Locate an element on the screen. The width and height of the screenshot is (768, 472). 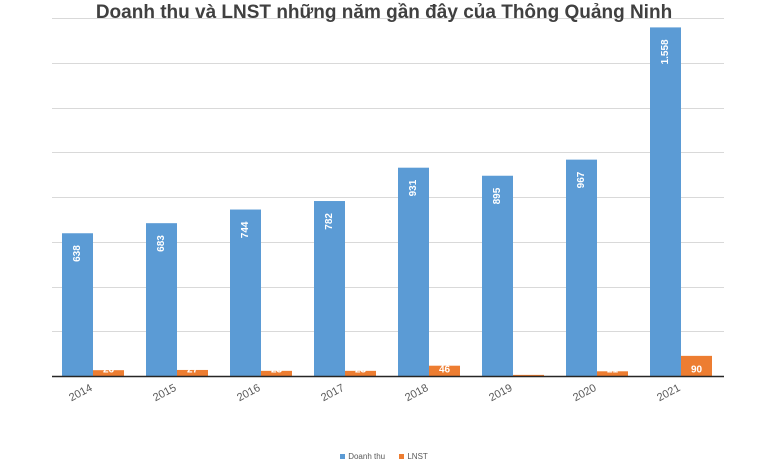
legend-label-doanh-thu: Doanh thu is located at coordinates (367, 456).